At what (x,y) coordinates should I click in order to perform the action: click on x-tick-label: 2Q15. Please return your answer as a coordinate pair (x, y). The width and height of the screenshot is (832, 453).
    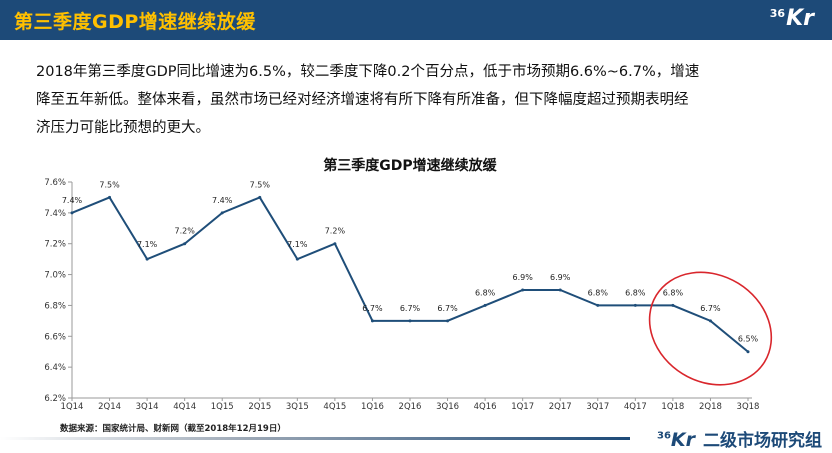
    Looking at the image, I should click on (259, 407).